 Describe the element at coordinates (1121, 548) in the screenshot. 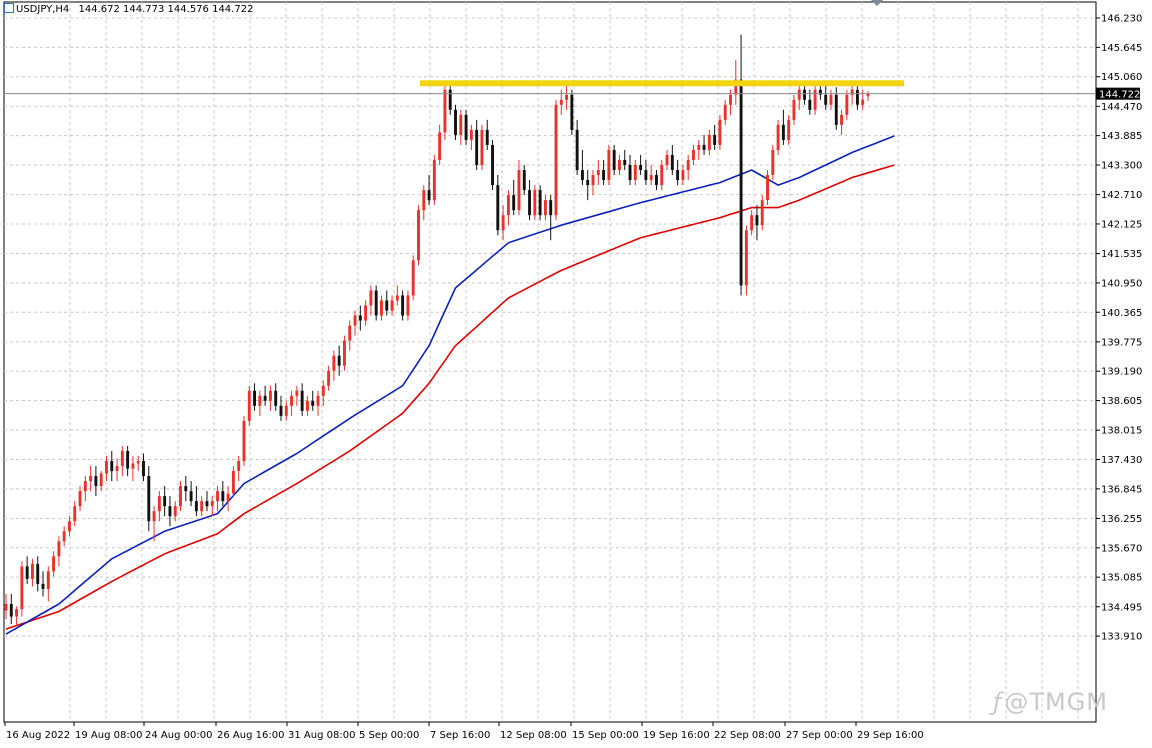

I see `y-tick-label: 135.670` at that location.